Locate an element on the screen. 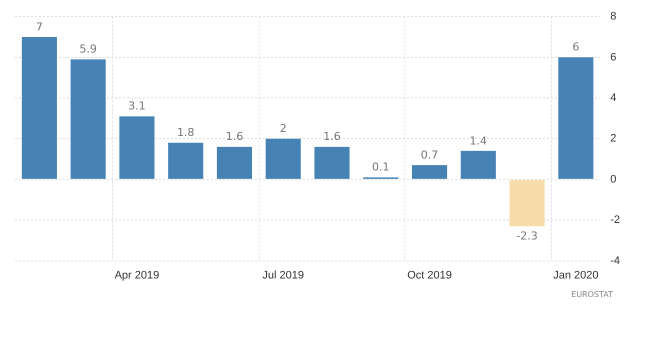 The image size is (665, 345). data-label: 2 is located at coordinates (283, 129).